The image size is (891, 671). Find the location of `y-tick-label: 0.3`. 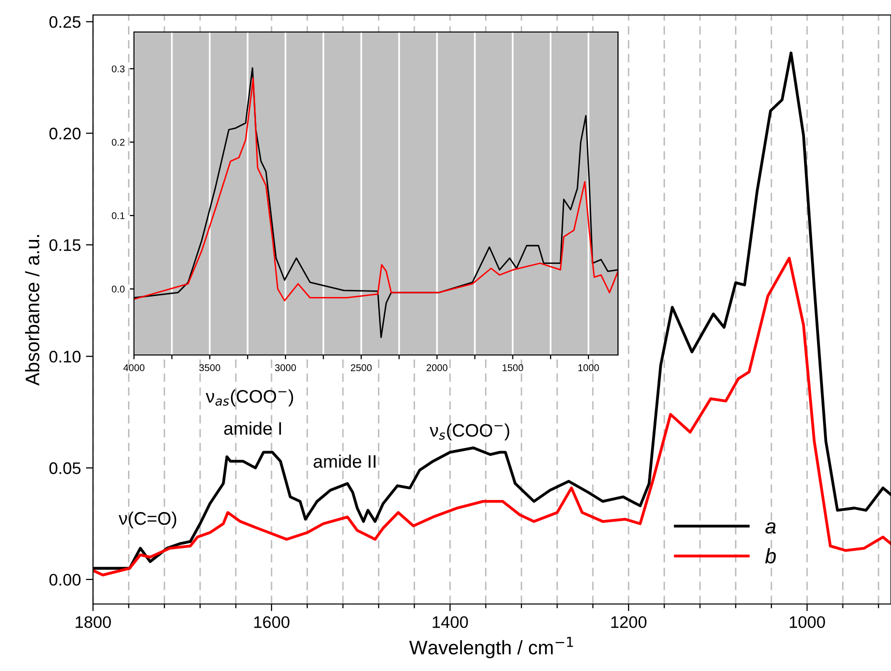

y-tick-label: 0.3 is located at coordinates (118, 68).